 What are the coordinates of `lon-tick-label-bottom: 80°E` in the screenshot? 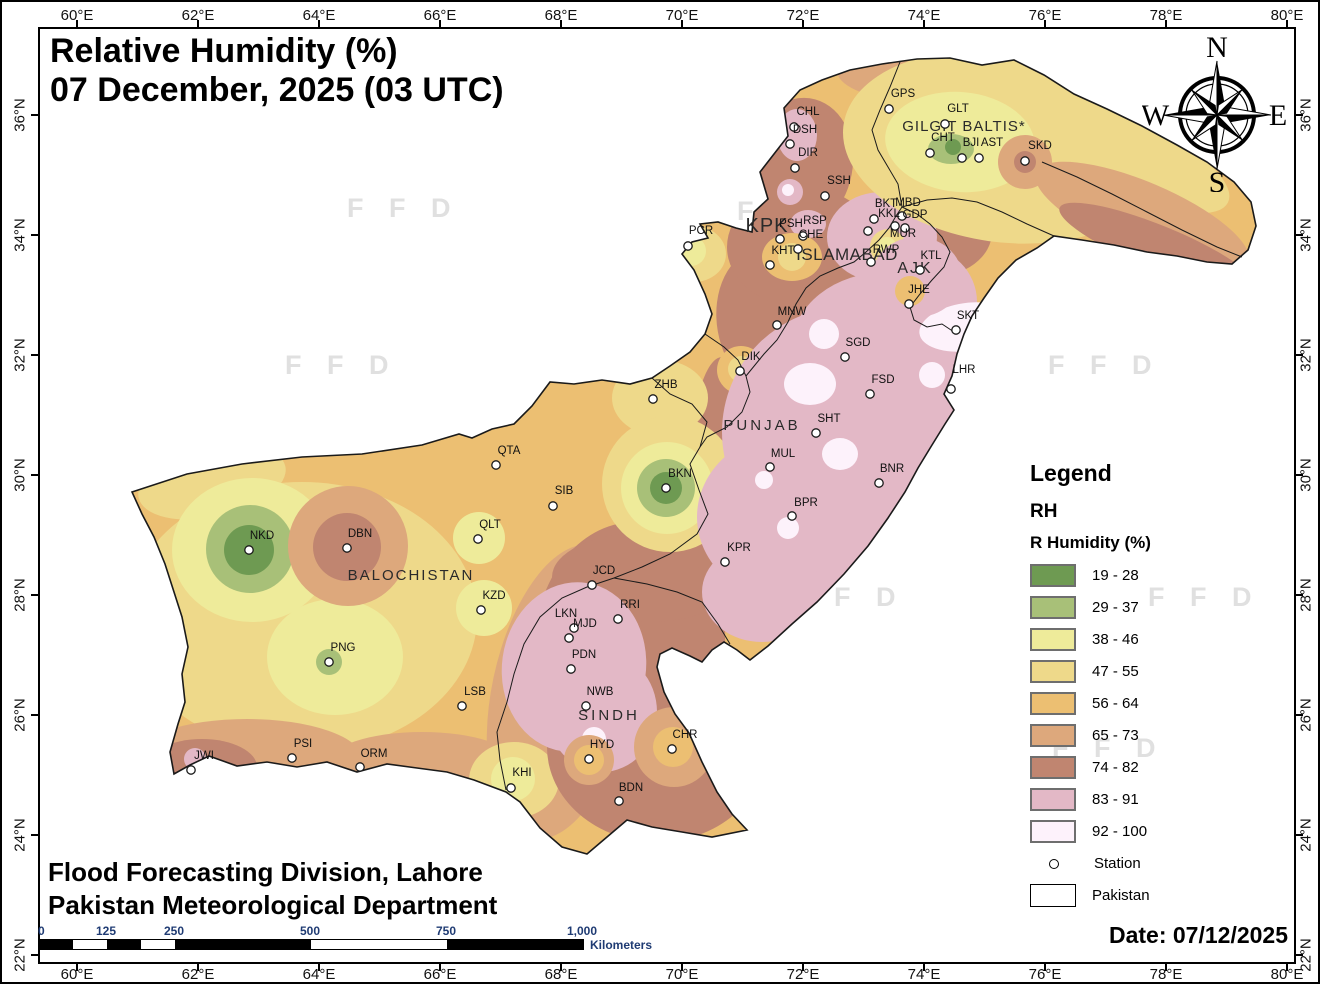 It's located at (1287, 974).